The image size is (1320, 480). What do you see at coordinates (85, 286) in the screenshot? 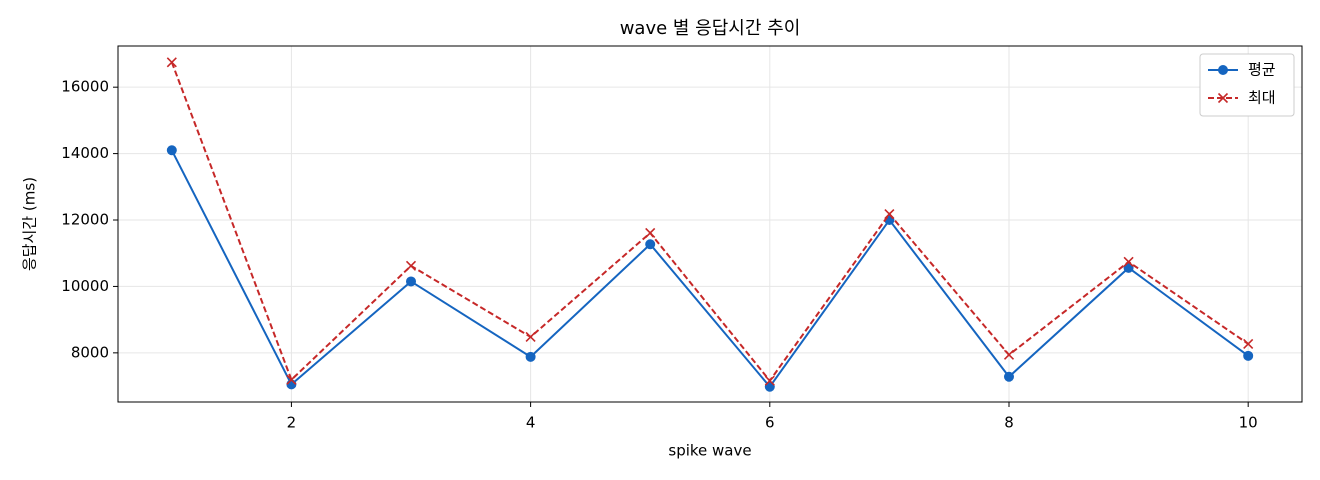
I see `y-tick-label: 10000` at bounding box center [85, 286].